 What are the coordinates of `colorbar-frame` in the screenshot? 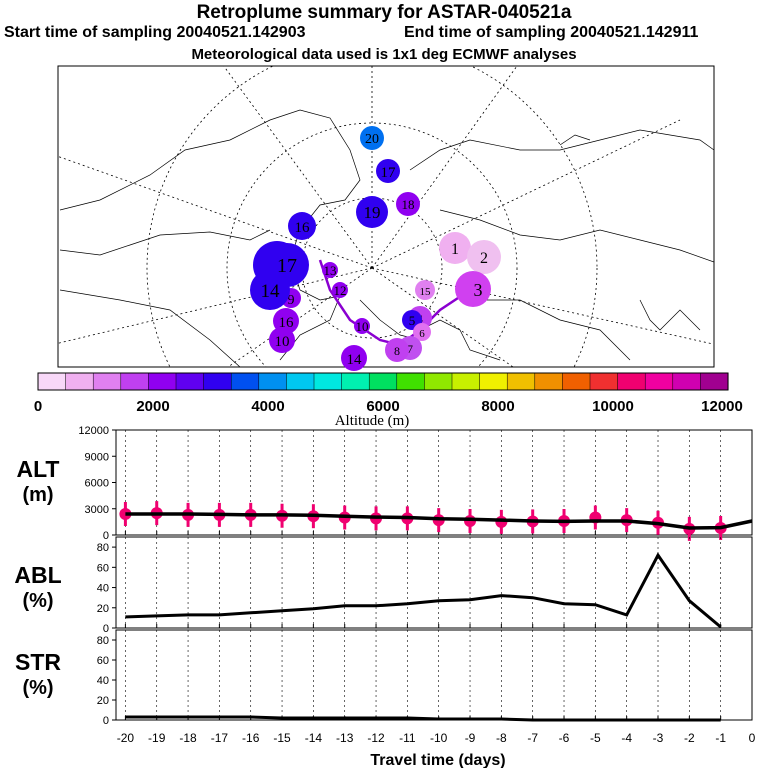 It's located at (383, 381).